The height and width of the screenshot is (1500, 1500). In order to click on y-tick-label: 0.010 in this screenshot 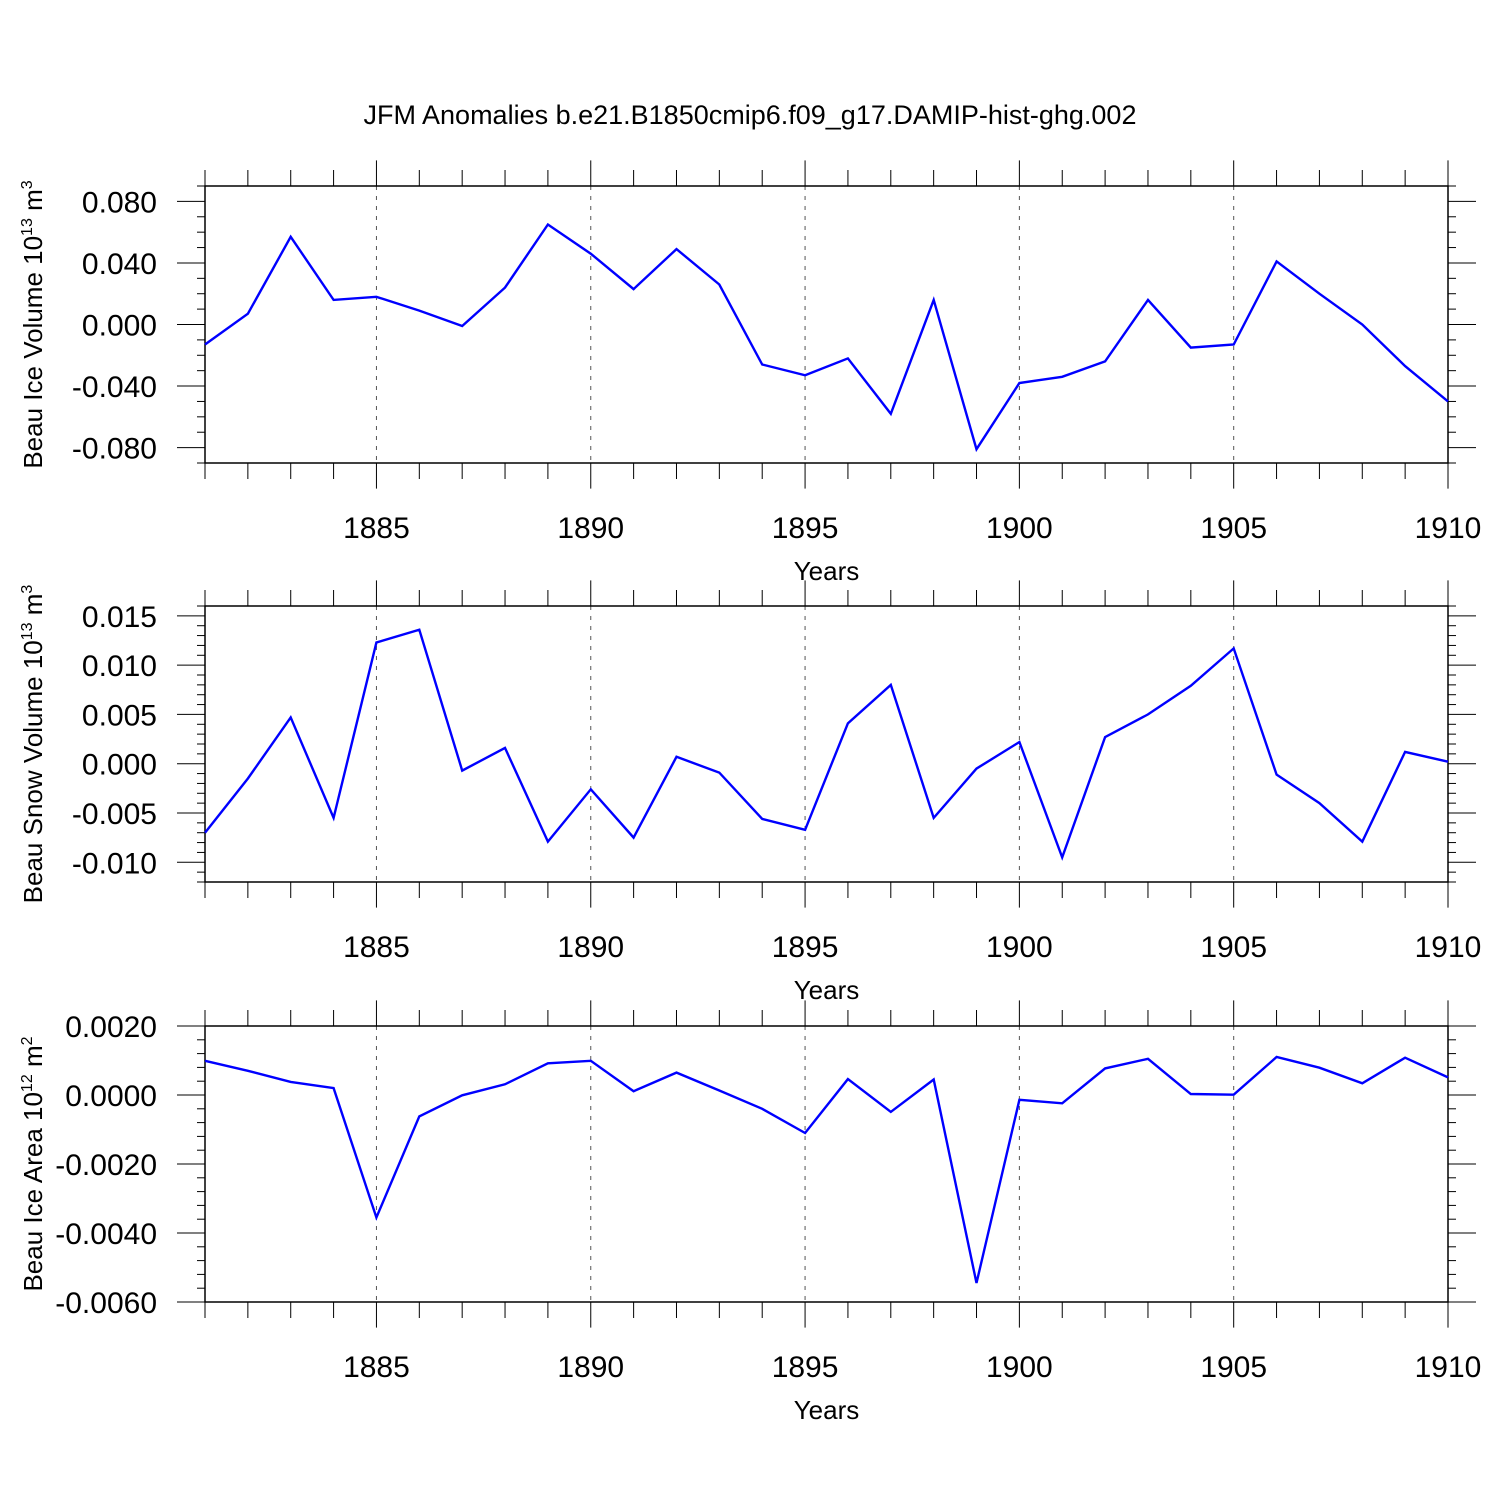, I will do `click(119, 666)`.